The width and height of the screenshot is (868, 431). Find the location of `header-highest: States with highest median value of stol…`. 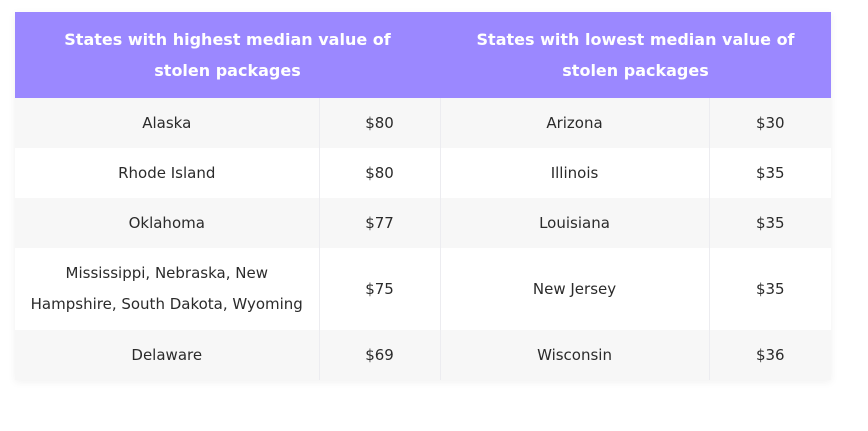

header-highest: States with highest median value of stol… is located at coordinates (228, 55).